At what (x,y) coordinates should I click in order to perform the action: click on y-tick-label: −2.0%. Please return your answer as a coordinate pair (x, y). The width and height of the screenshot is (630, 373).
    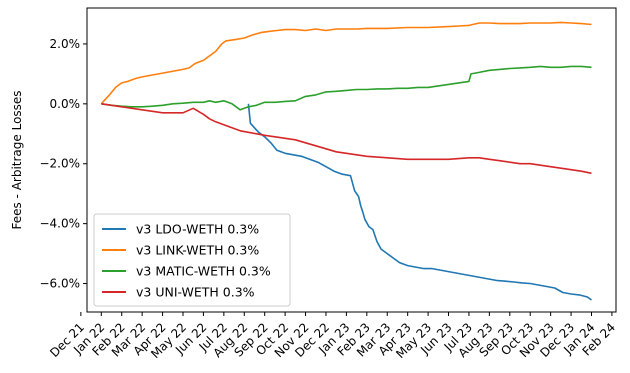
    Looking at the image, I should click on (59, 164).